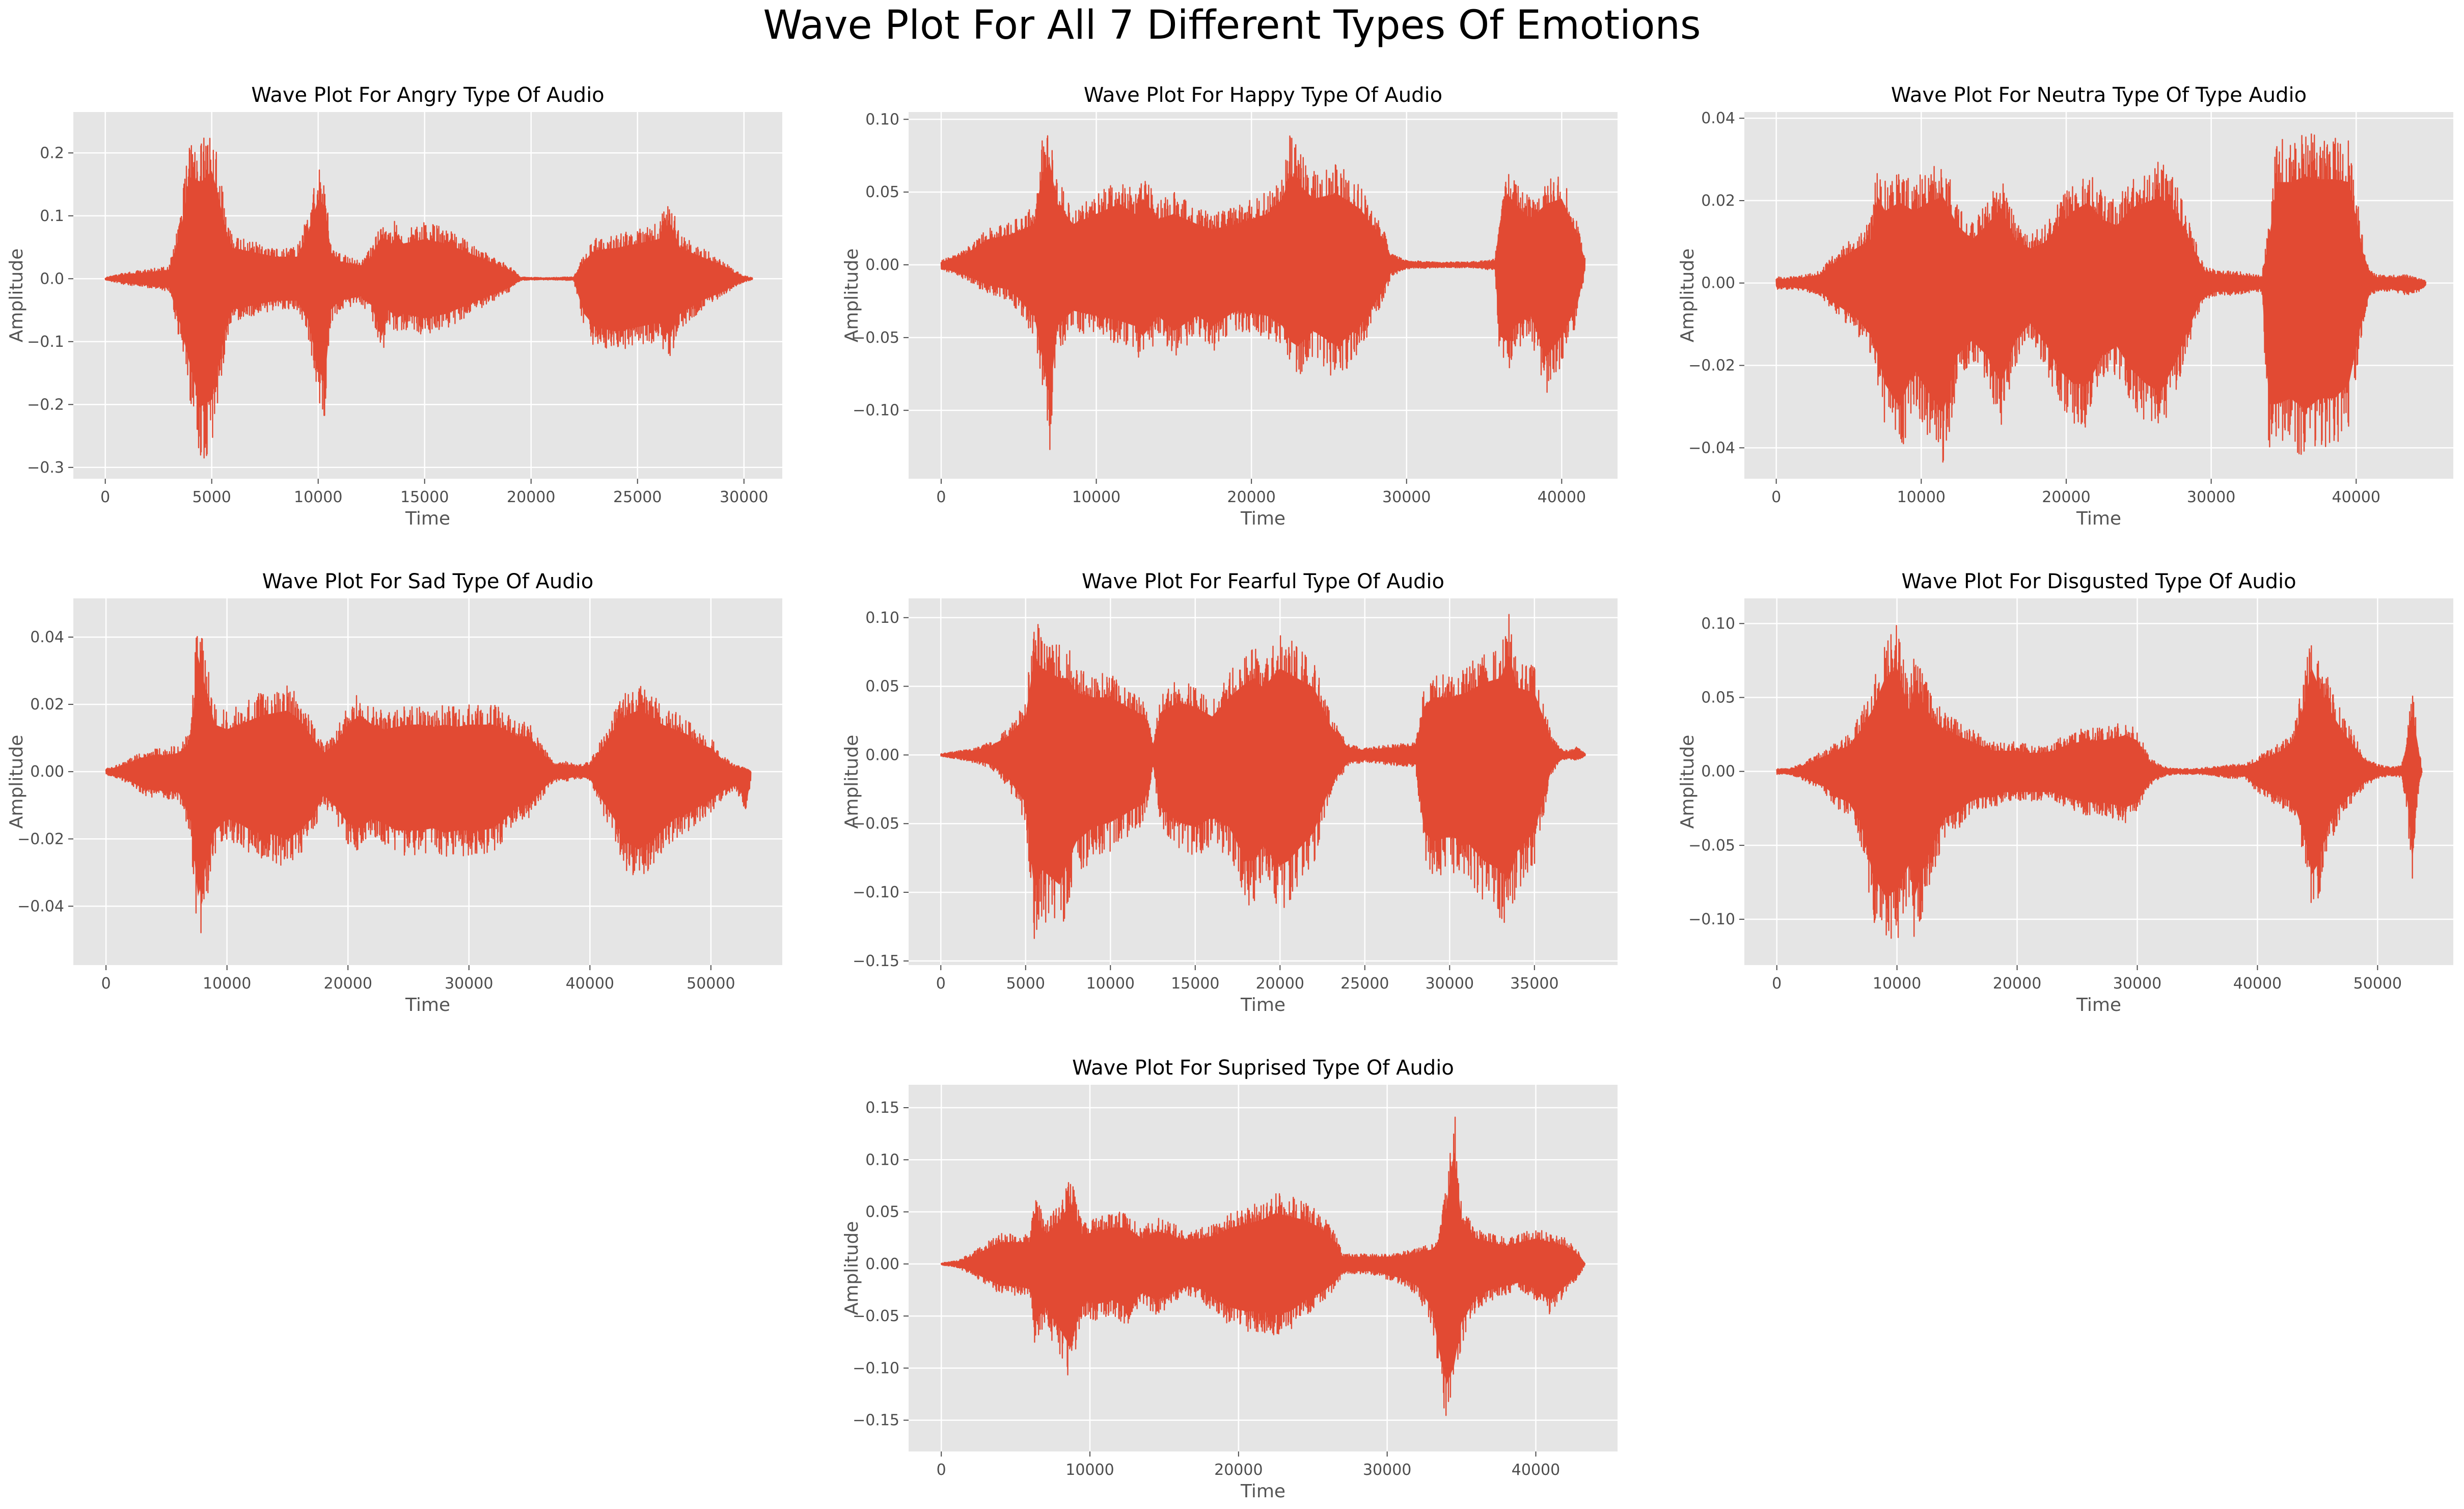 This screenshot has height=1509, width=2464. What do you see at coordinates (47, 705) in the screenshot?
I see `y-tick-label: 0.02` at bounding box center [47, 705].